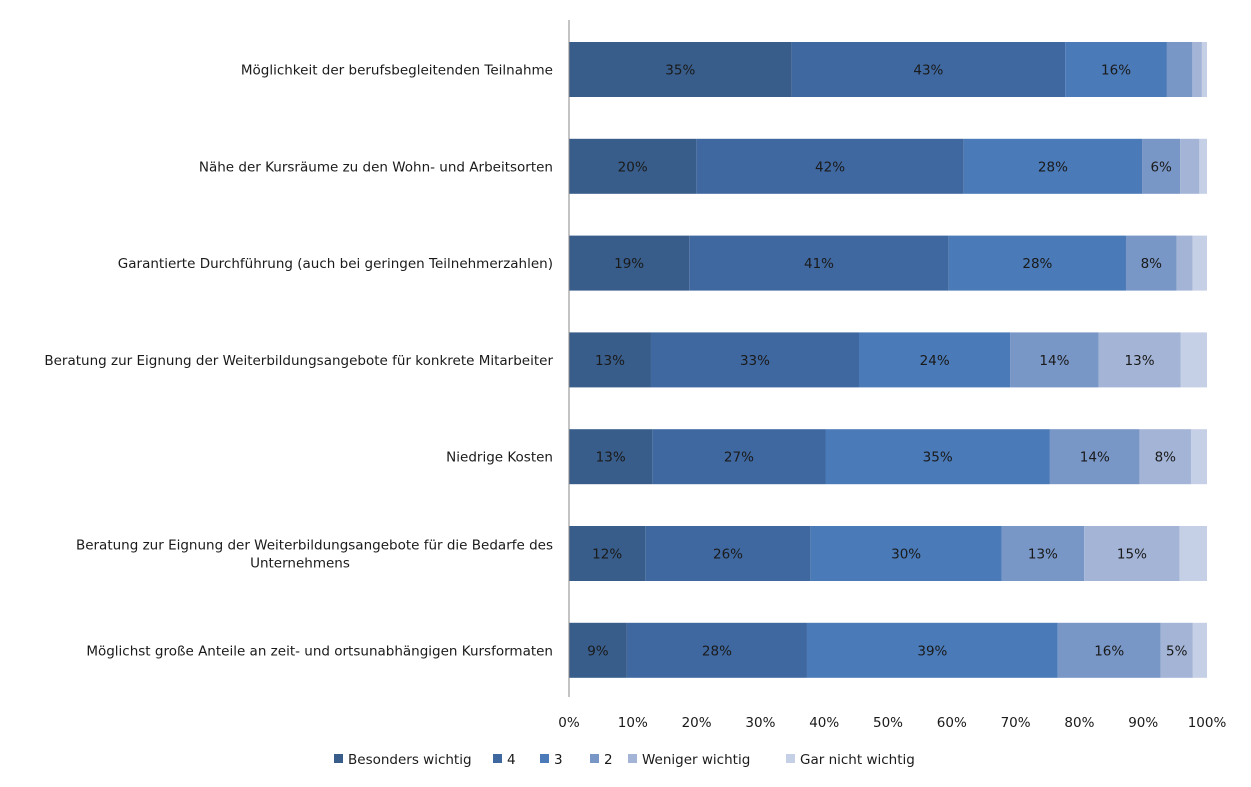 The image size is (1251, 787). I want to click on x-tick-label: 10%, so click(633, 723).